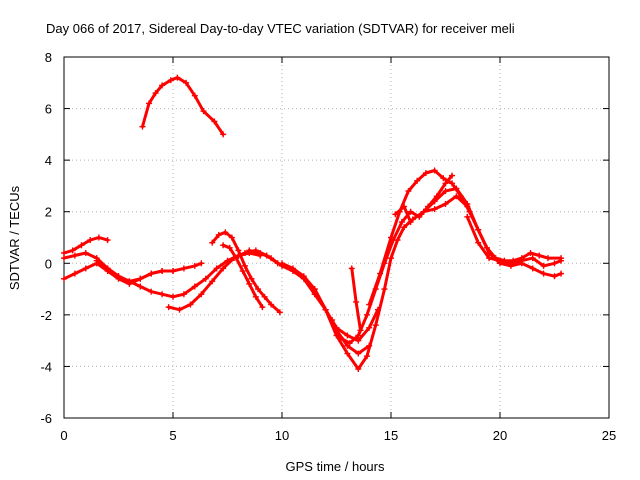  What do you see at coordinates (48, 160) in the screenshot?
I see `y-tick-label: 4` at bounding box center [48, 160].